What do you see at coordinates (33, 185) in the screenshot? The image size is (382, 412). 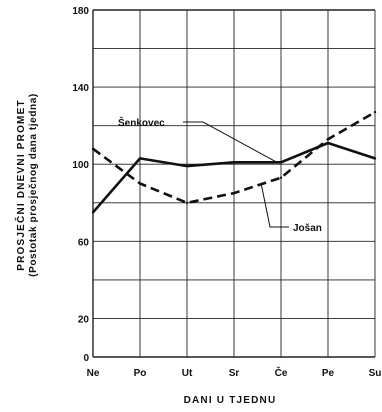 I see `y-axis-label-sub: (Postotak prosječnog dana tjedna)` at bounding box center [33, 185].